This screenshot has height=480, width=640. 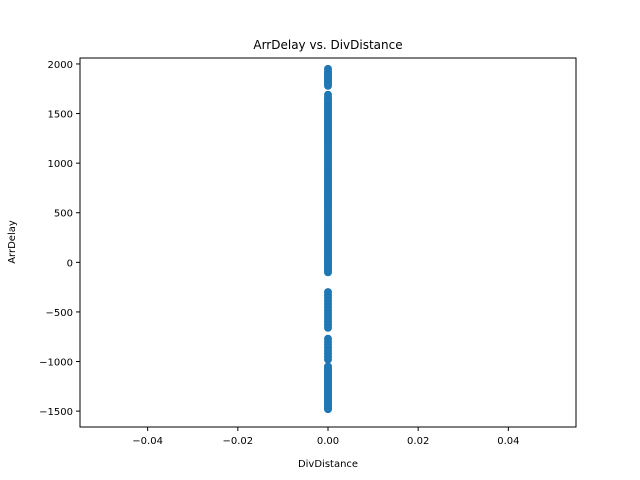 What do you see at coordinates (56, 363) in the screenshot?
I see `y-tick-label: −1000` at bounding box center [56, 363].